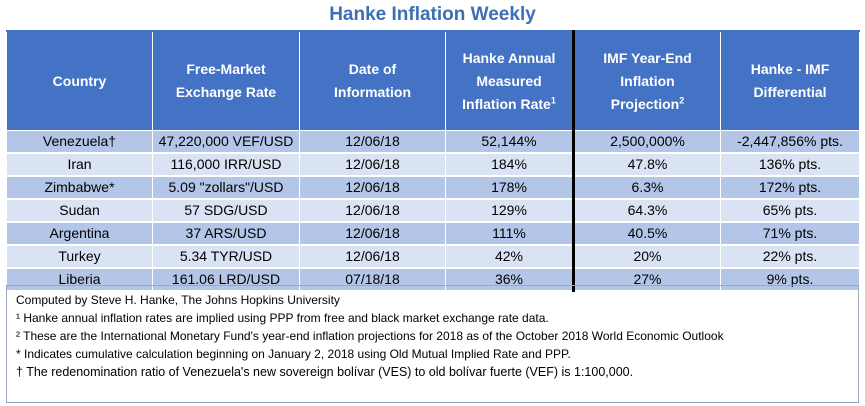 The width and height of the screenshot is (865, 406). What do you see at coordinates (79, 187) in the screenshot?
I see `cell-country: Zimbabwe*` at bounding box center [79, 187].